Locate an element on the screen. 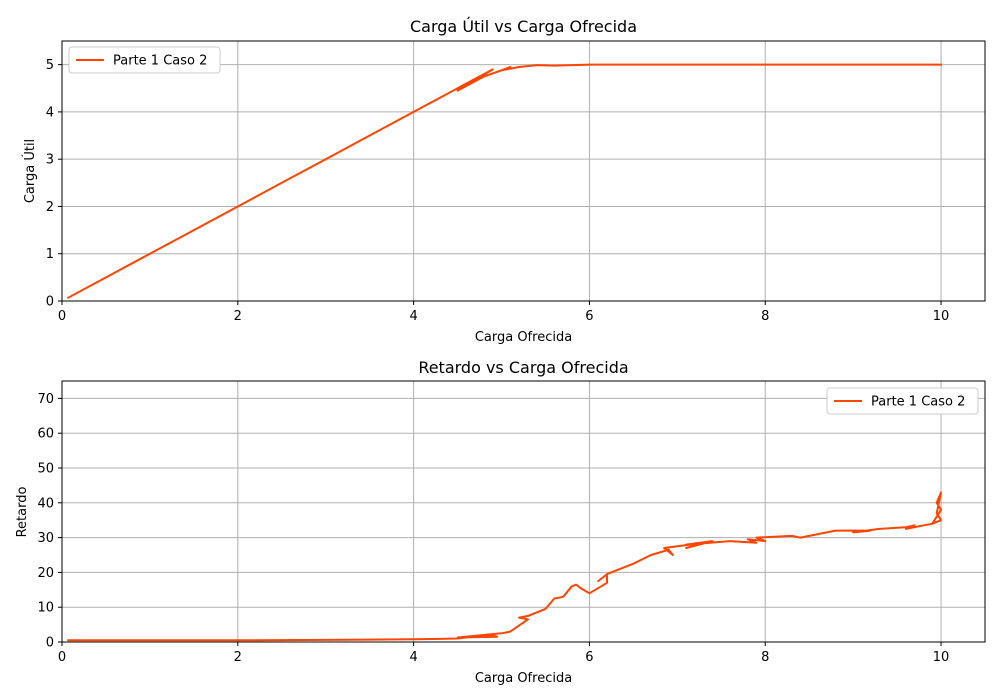 Image resolution: width=1000 pixels, height=700 pixels. y-tick-label: 40 is located at coordinates (45, 503).